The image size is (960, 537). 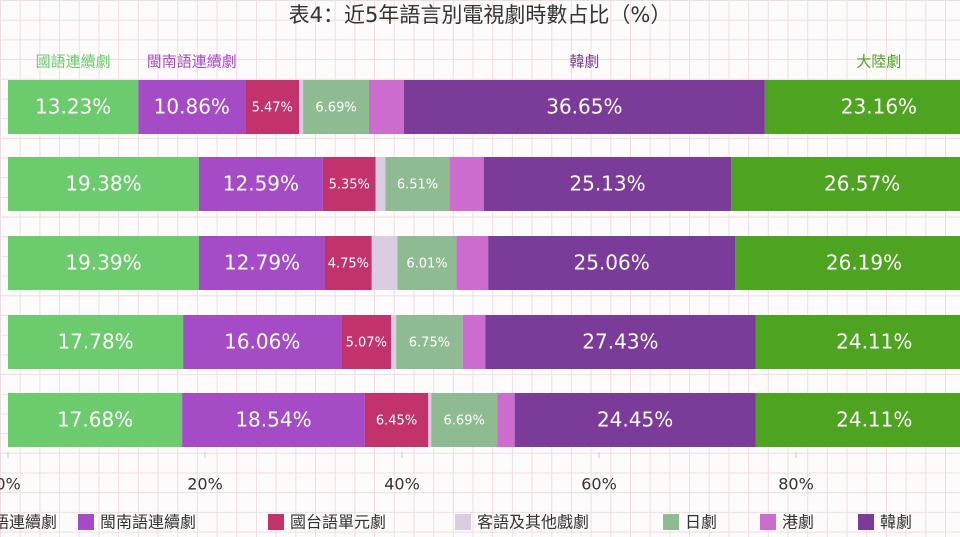 I want to click on data-label: 17.78%, so click(x=95, y=342).